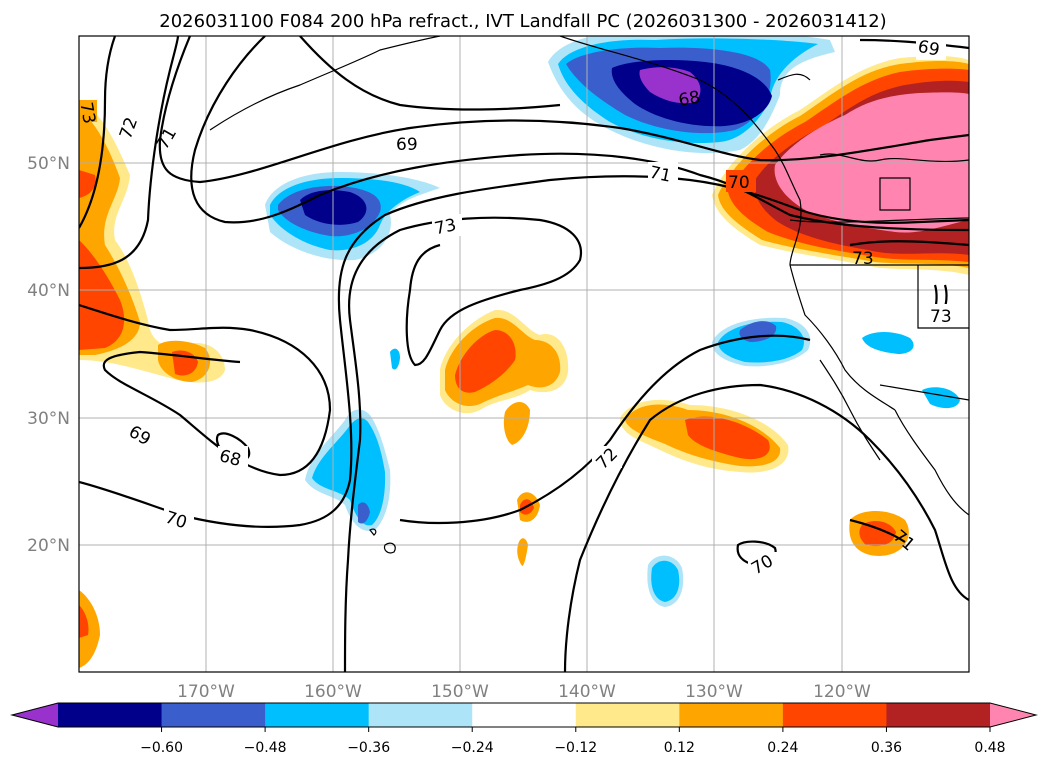 This screenshot has height=765, width=1047. I want to click on lat-tick-50: 50°N, so click(48, 164).